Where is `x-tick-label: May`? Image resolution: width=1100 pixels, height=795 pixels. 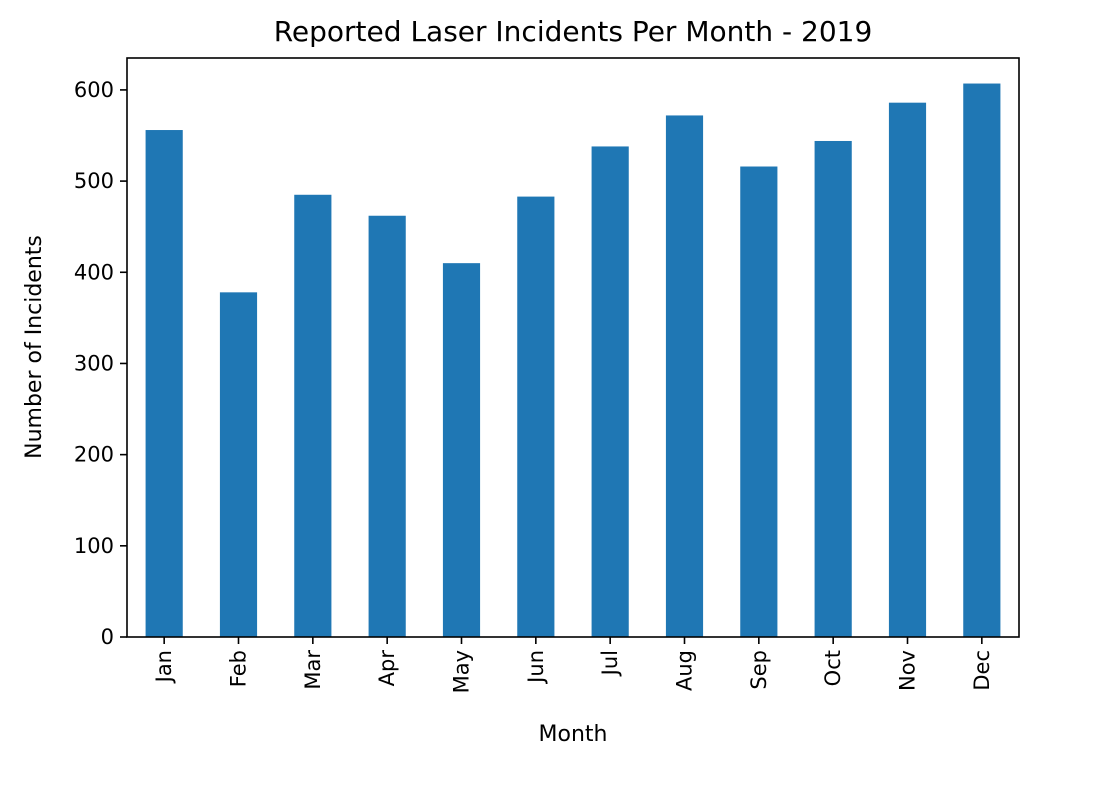
x-tick-label: May is located at coordinates (462, 671).